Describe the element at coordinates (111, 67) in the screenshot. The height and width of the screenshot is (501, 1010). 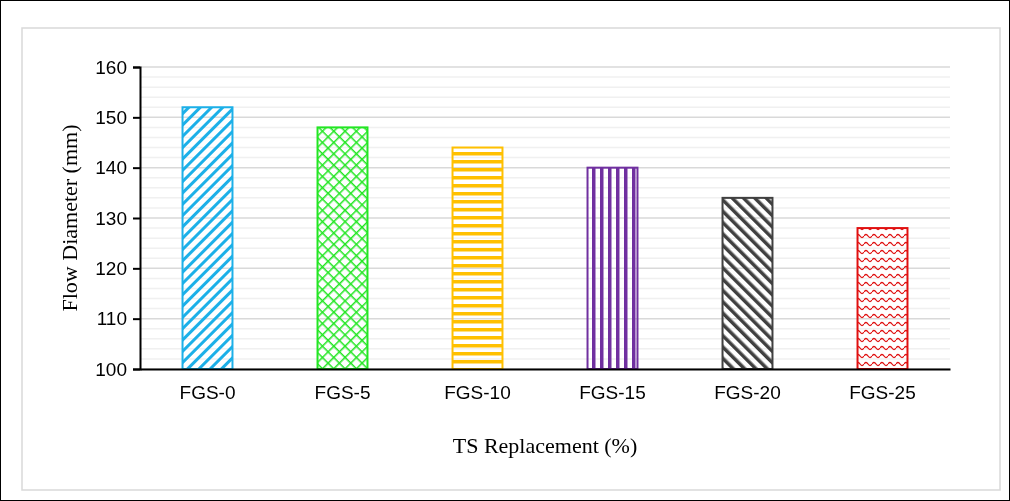
I see `y-tick-label: 160` at that location.